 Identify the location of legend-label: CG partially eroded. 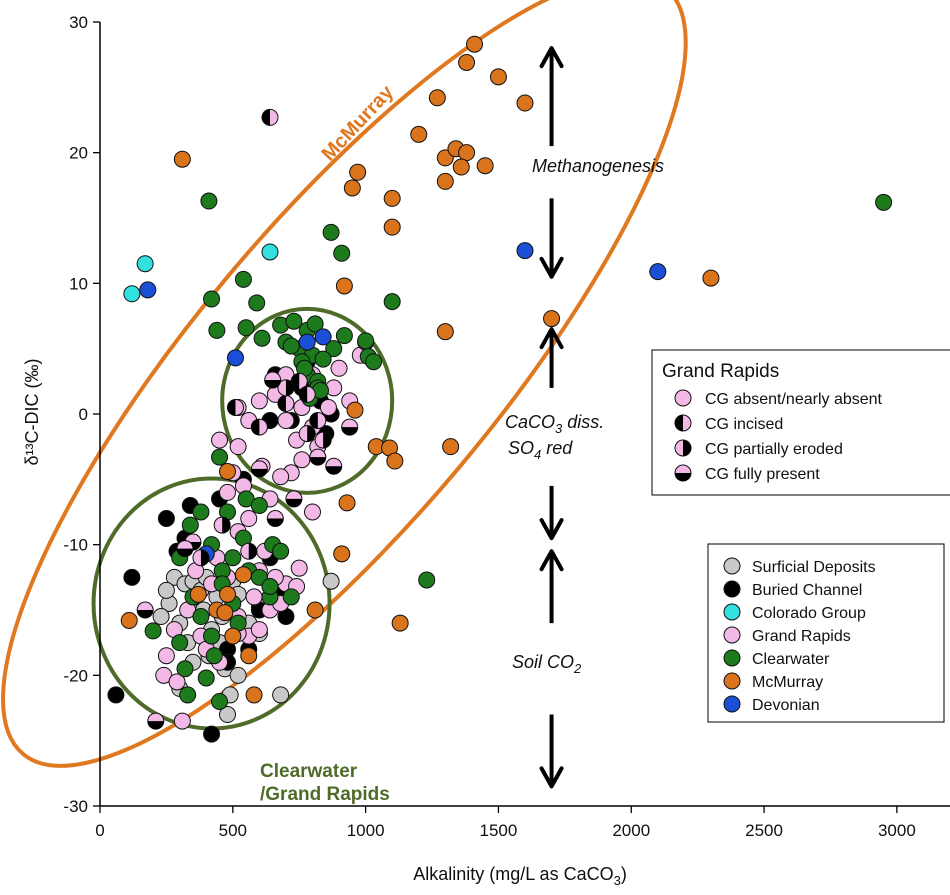
(774, 449).